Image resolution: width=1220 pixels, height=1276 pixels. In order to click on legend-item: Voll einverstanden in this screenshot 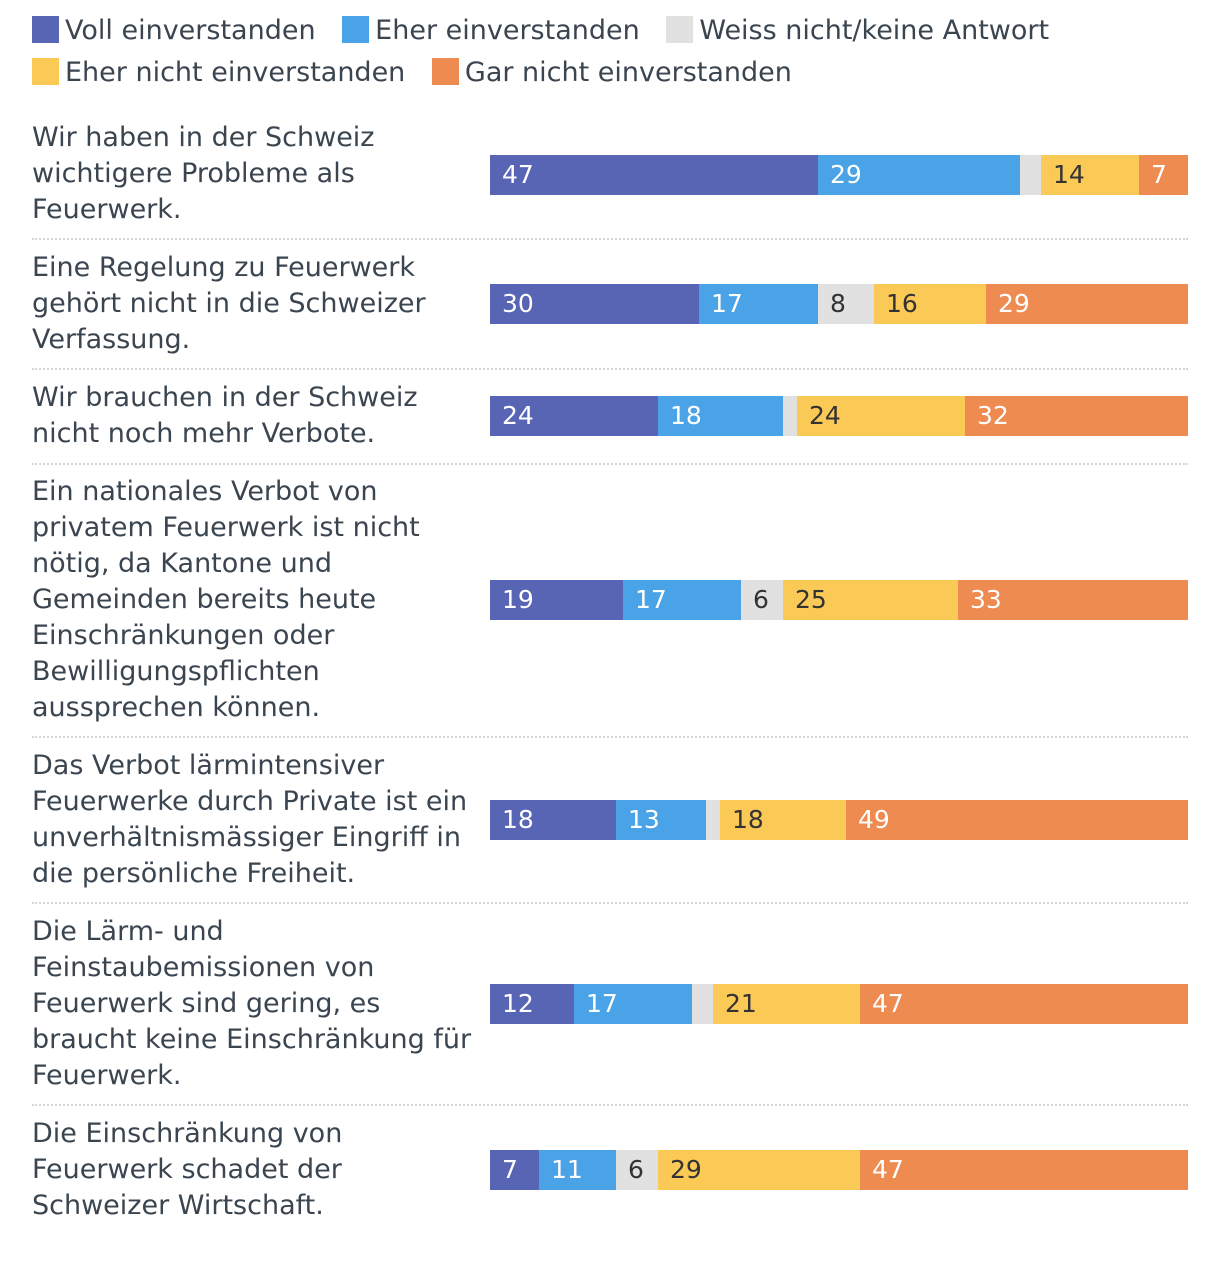, I will do `click(183, 30)`.